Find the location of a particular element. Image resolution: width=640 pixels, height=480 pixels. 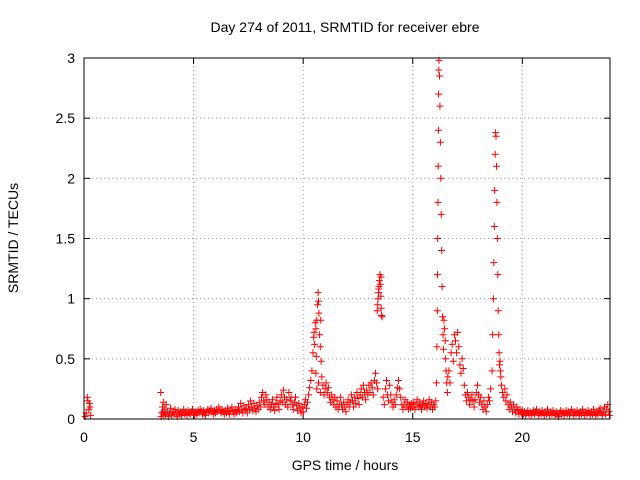

x-tick-label: 10 is located at coordinates (303, 437).